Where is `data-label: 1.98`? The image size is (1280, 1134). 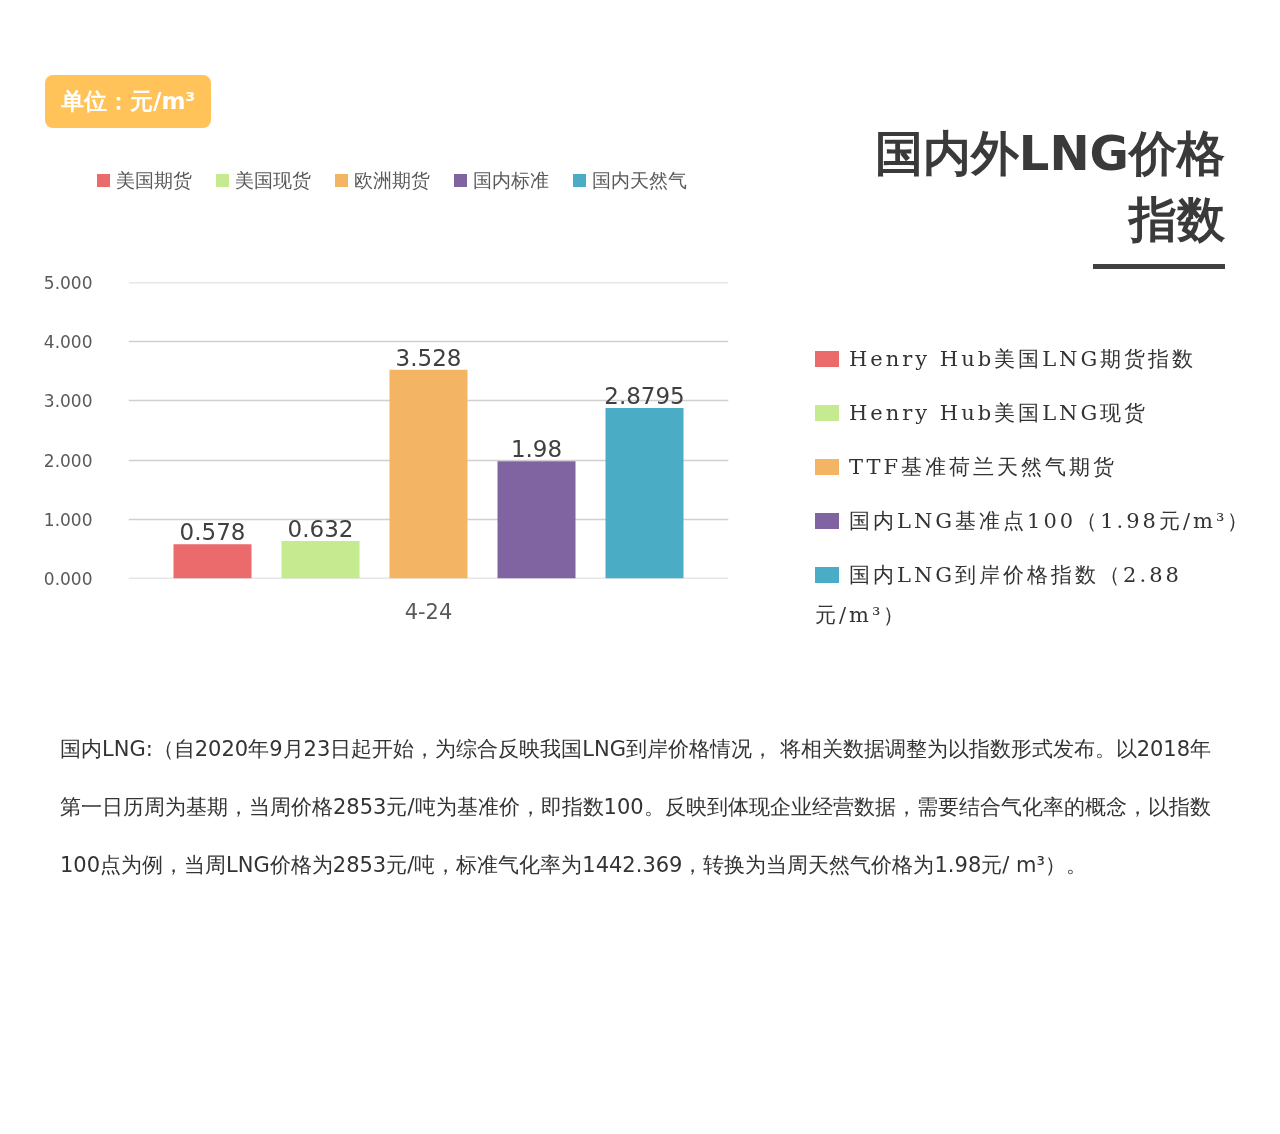
data-label: 1.98 is located at coordinates (536, 449).